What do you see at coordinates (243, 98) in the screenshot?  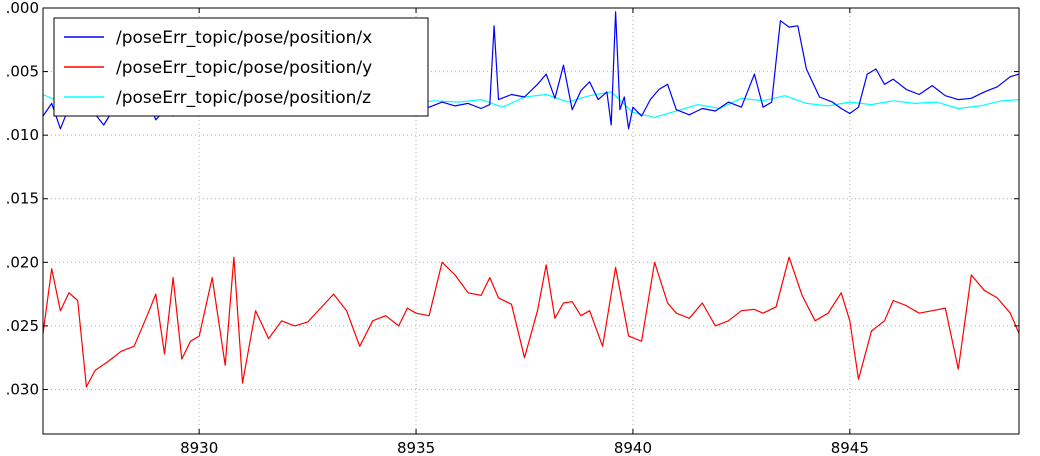 I see `legend-label: /poseErr_topic/pose/position/z` at bounding box center [243, 98].